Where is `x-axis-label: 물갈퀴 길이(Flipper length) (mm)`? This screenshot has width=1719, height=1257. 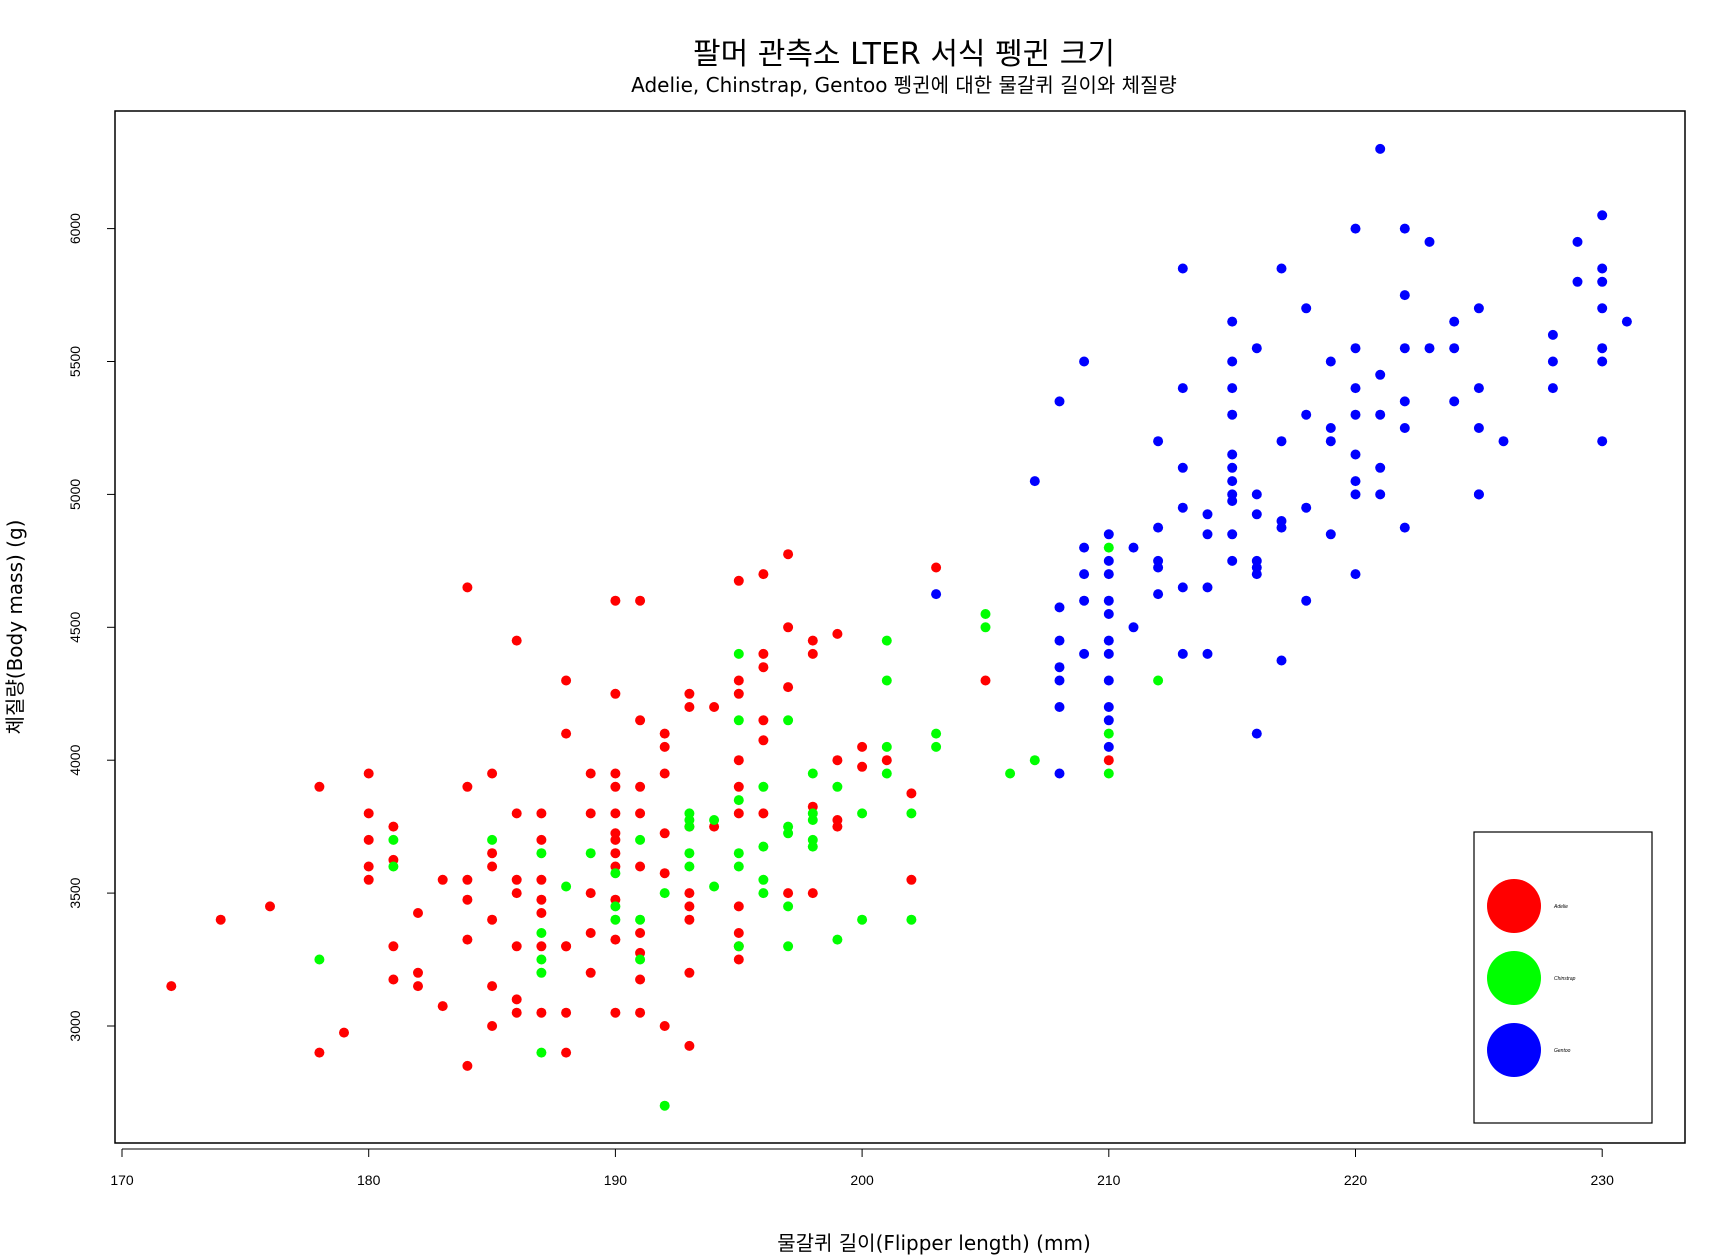 x-axis-label: 물갈퀴 길이(Flipper length) (mm) is located at coordinates (934, 1243).